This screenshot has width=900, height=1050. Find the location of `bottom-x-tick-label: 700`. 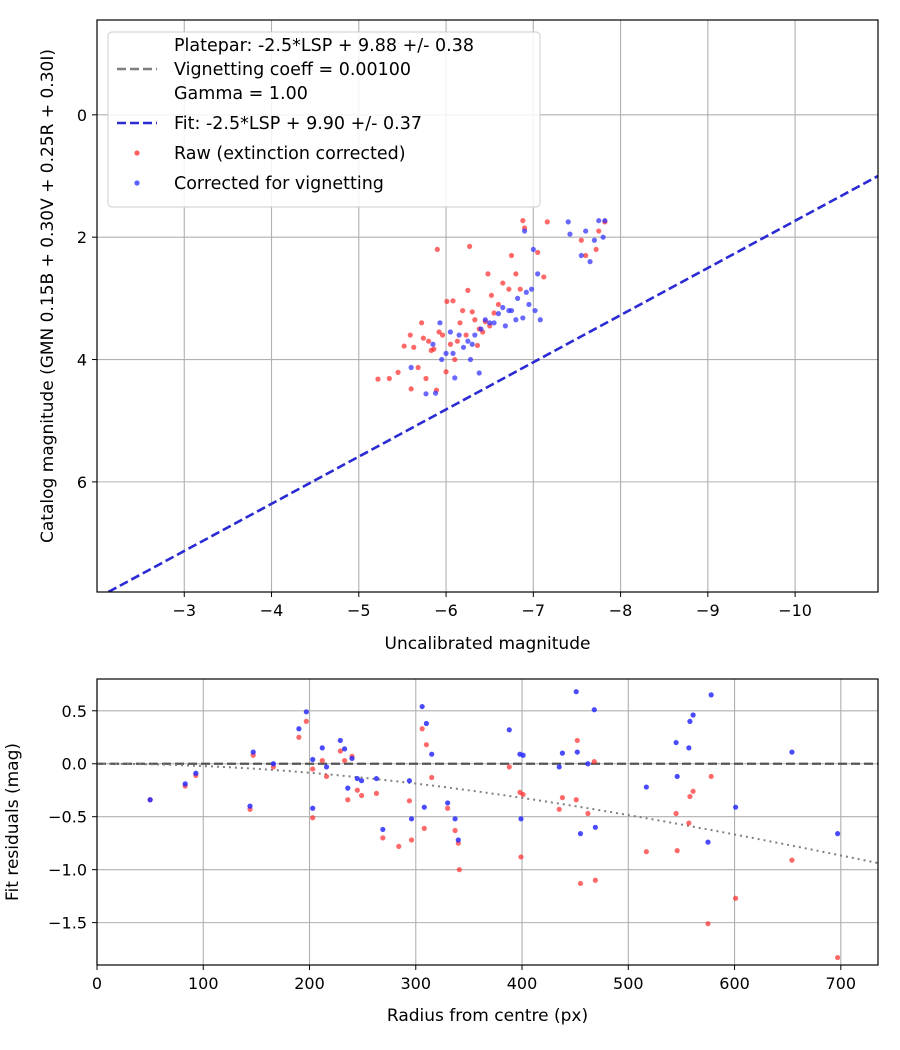

bottom-x-tick-label: 700 is located at coordinates (841, 983).